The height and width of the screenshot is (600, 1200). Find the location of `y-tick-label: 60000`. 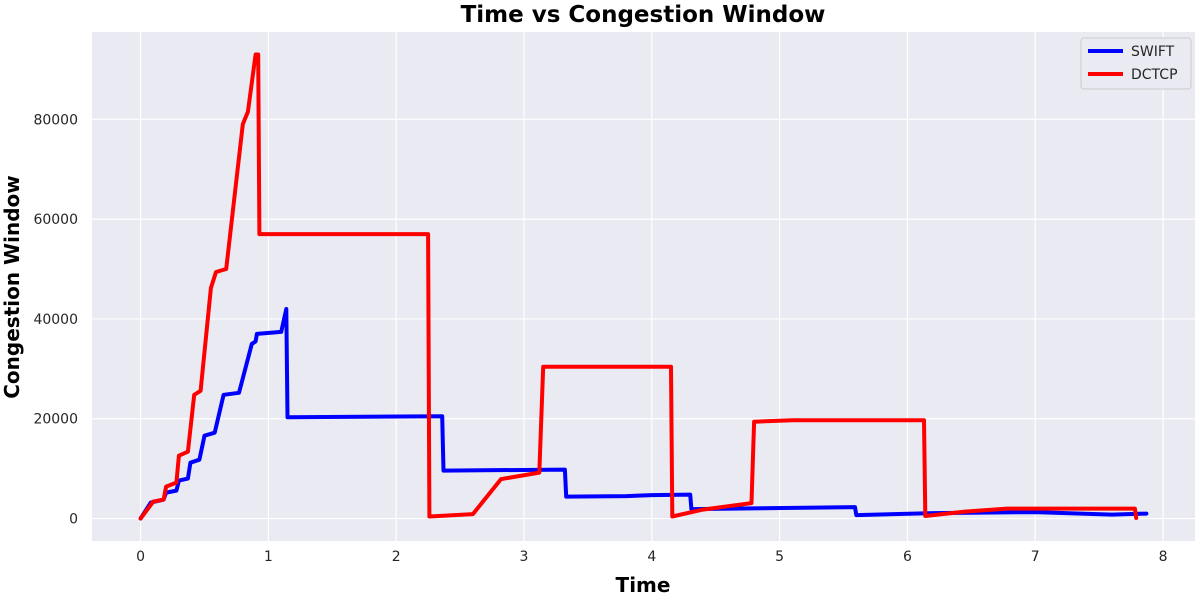

y-tick-label: 60000 is located at coordinates (55, 220).